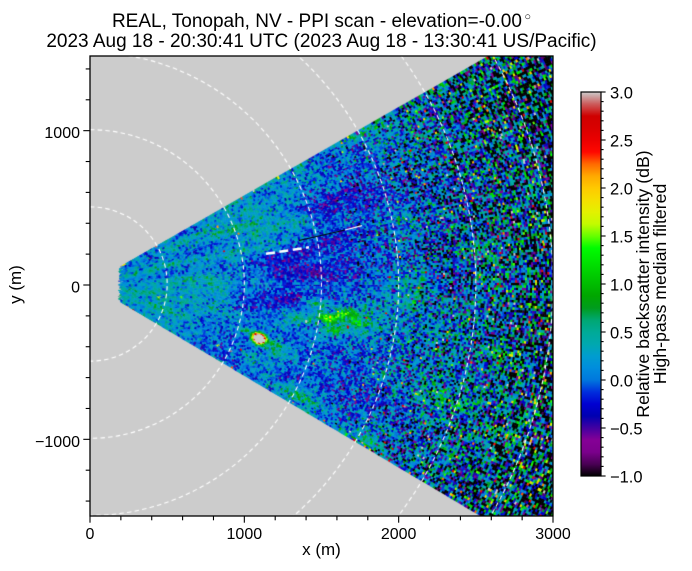 Image resolution: width=692 pixels, height=571 pixels. Describe the element at coordinates (15, 284) in the screenshot. I see `svg-text: y (m)` at that location.